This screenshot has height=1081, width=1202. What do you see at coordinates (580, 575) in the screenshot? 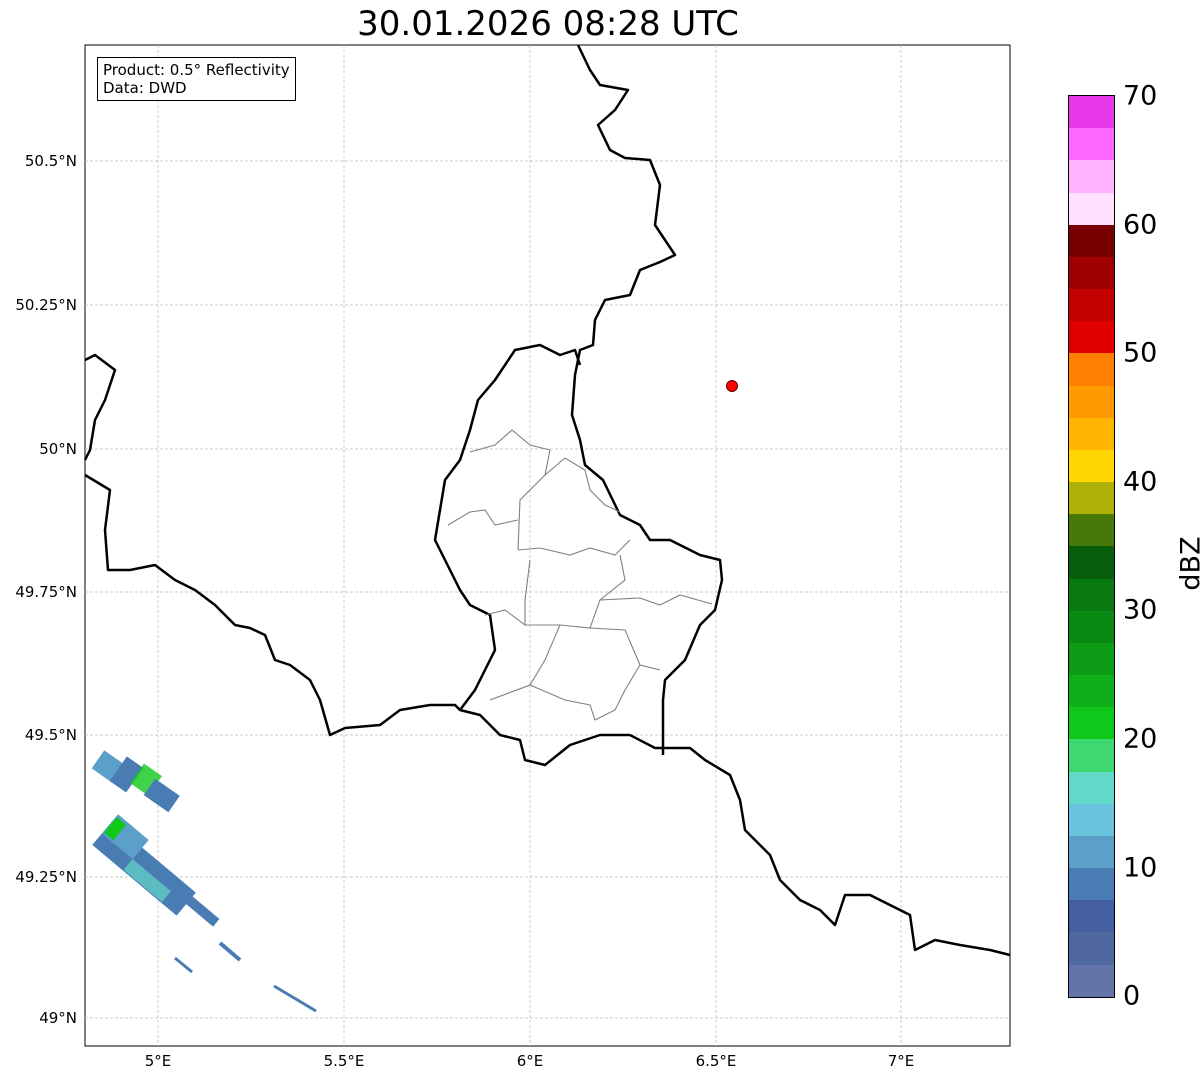
I see `canton-borders` at bounding box center [580, 575].